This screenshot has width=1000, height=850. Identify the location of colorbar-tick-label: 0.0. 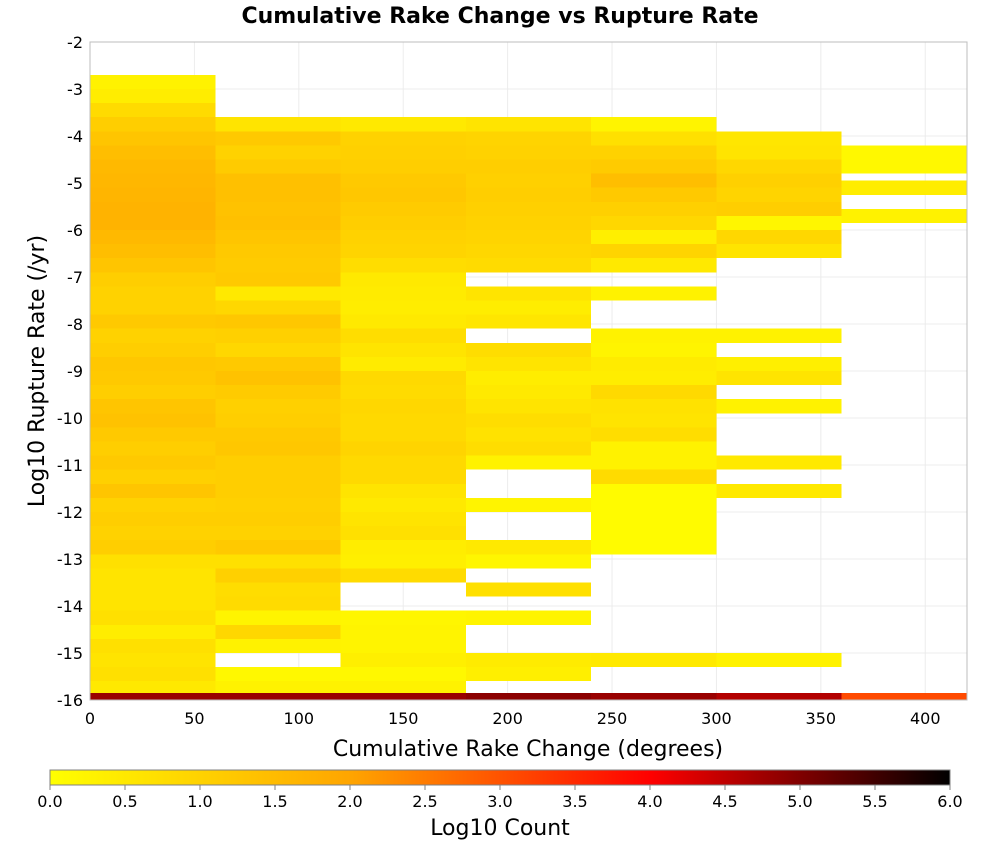
(49, 801).